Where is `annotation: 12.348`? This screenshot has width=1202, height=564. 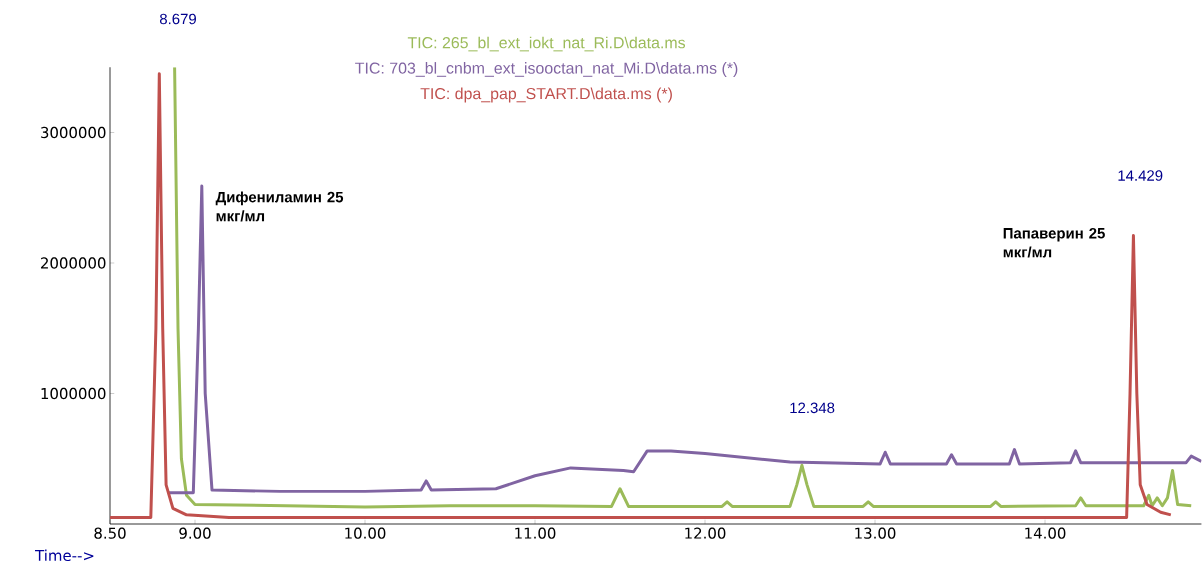
annotation: 12.348 is located at coordinates (812, 407).